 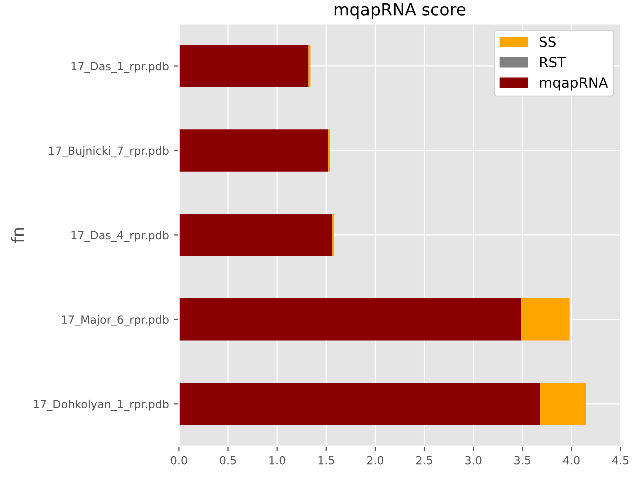 I want to click on x-tick-label: 2.0, so click(x=375, y=460).